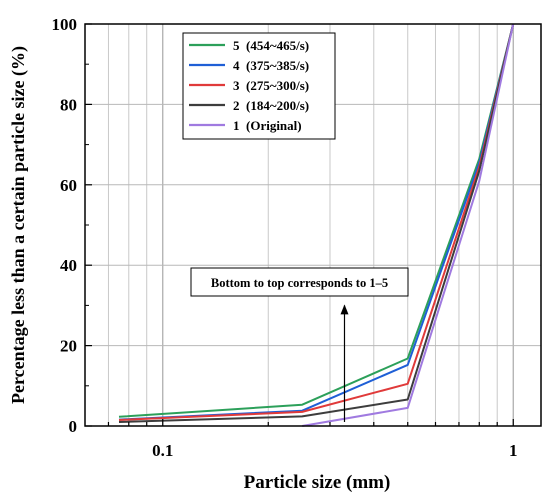  Describe the element at coordinates (271, 105) in the screenshot. I see `legend-entry-4: 2 (184~200/s)` at that location.